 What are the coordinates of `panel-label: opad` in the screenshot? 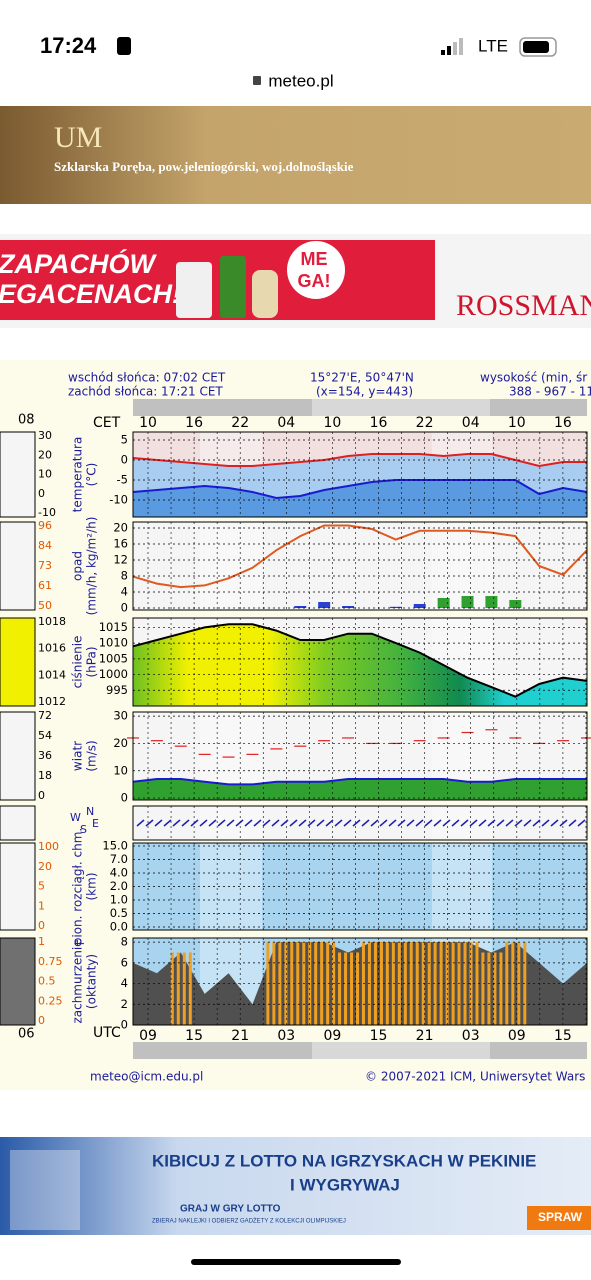 It's located at (78, 566).